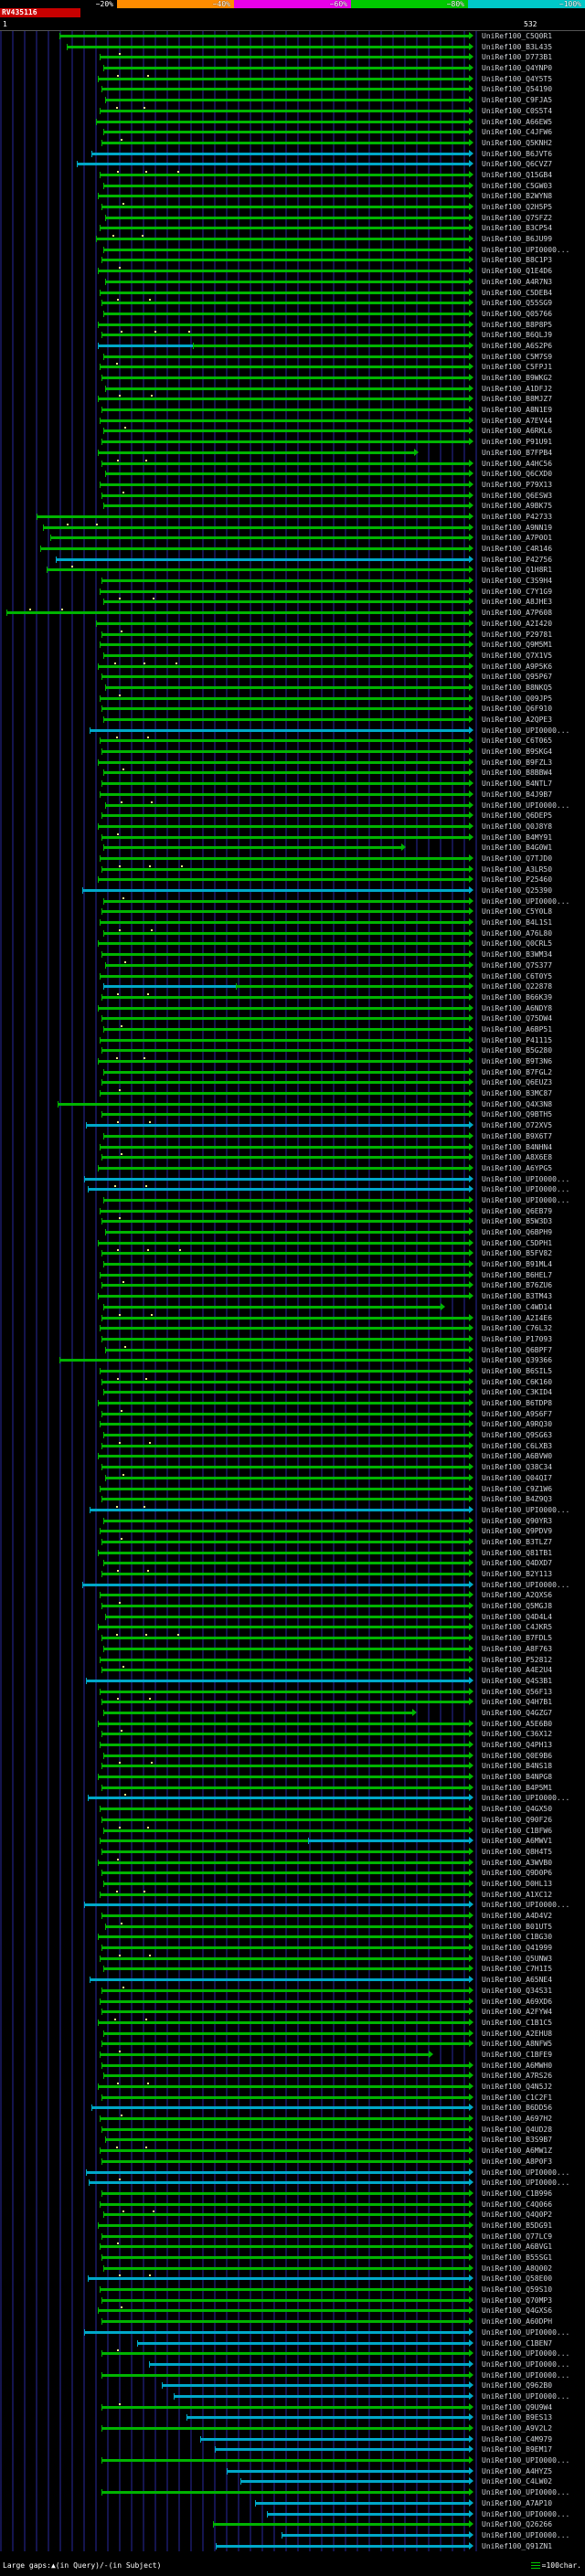 The image size is (585, 2576). Describe the element at coordinates (517, 2193) in the screenshot. I see `subject-label: UniRef100_C1B996` at that location.